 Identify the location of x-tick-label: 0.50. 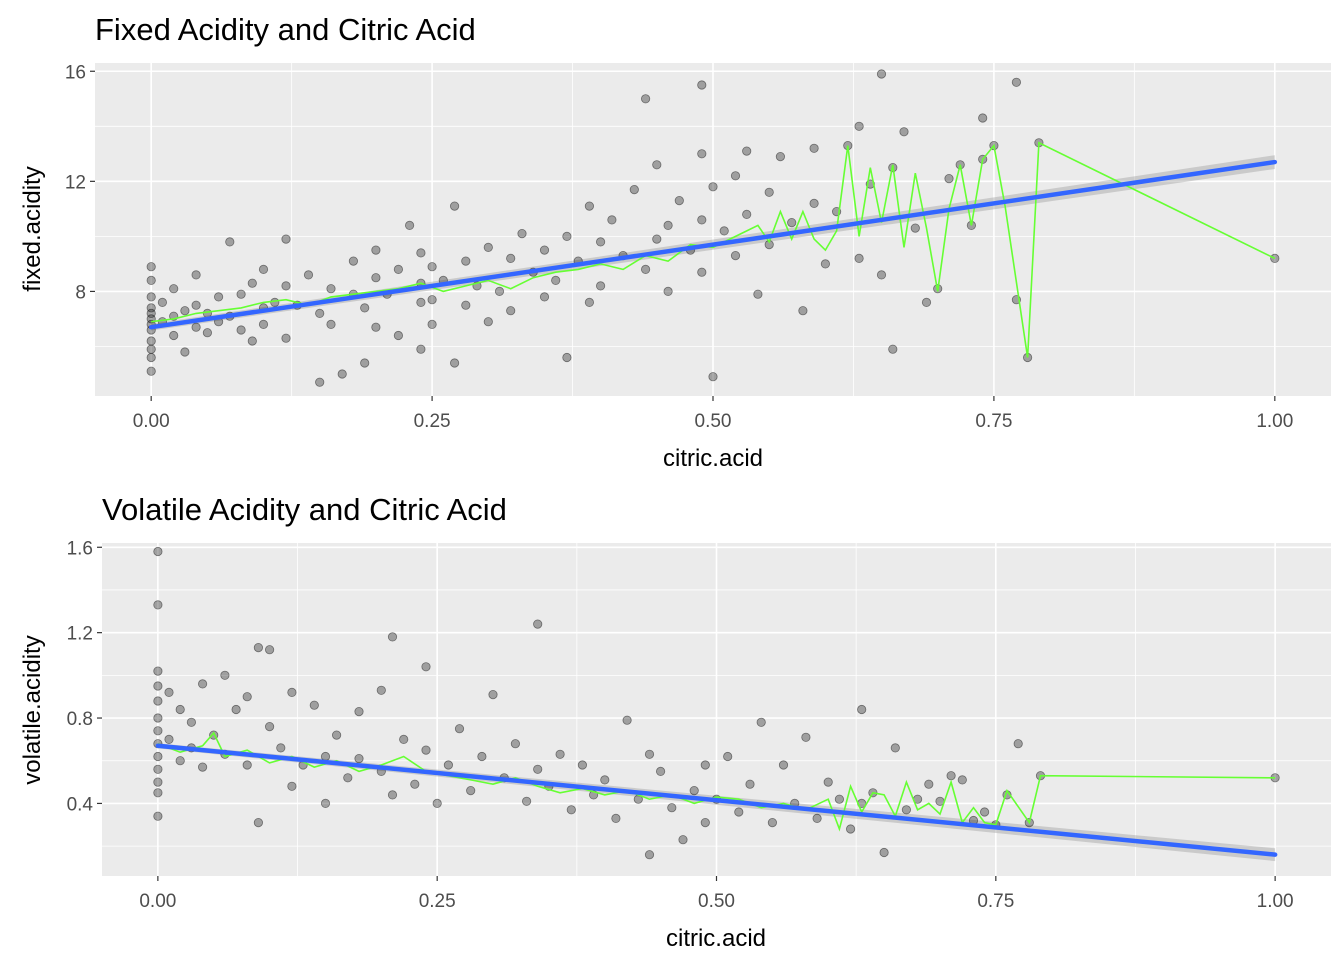
(716, 901).